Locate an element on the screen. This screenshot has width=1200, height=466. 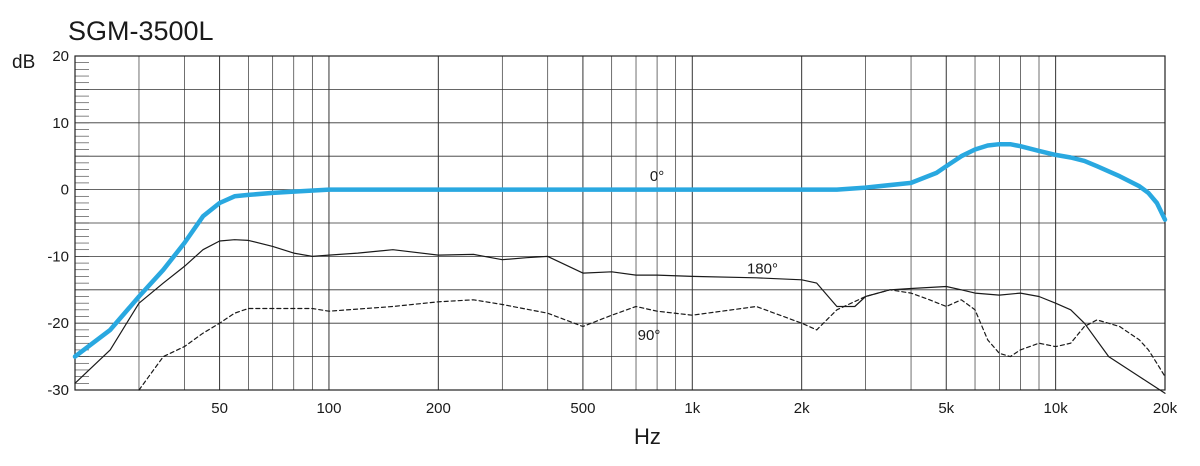
series-labels: 0° 180° 90° is located at coordinates (708, 256).